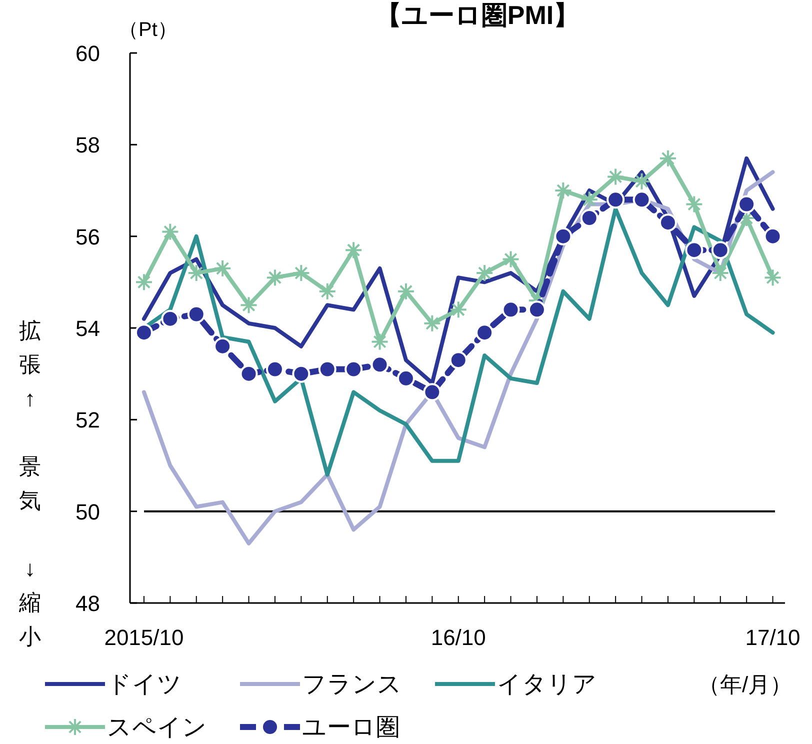 This screenshot has width=812, height=744. Describe the element at coordinates (144, 684) in the screenshot. I see `legend-label: ドイツ` at that location.